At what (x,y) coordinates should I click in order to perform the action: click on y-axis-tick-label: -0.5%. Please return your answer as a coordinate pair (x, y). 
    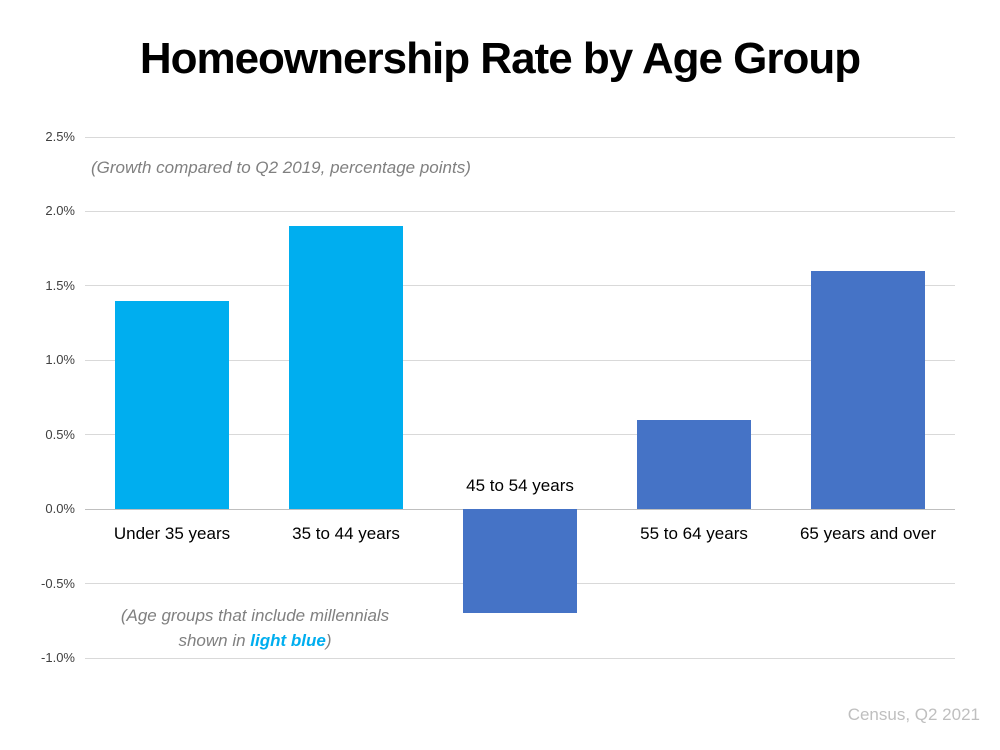
    Looking at the image, I should click on (58, 583).